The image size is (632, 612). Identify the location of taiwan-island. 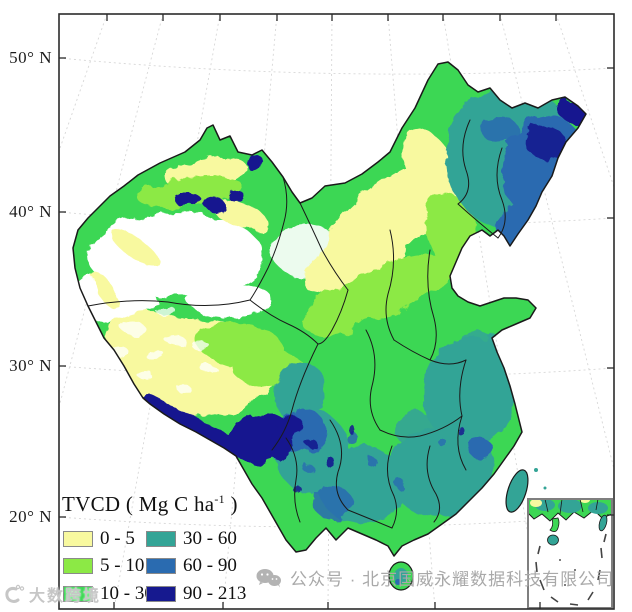
(517, 491).